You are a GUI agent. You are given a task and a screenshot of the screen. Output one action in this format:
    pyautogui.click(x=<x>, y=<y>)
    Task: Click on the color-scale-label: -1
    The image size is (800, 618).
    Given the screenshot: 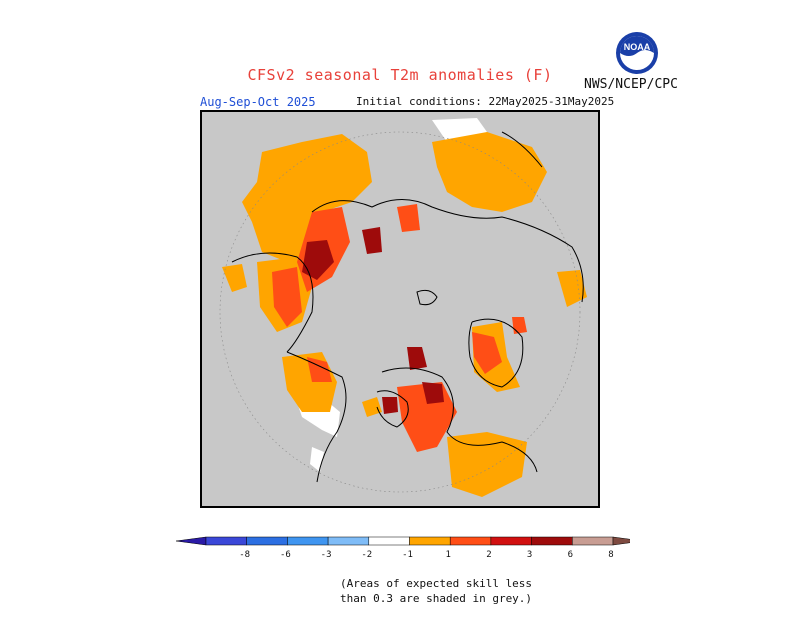 What is the action you would take?
    pyautogui.click(x=407, y=555)
    